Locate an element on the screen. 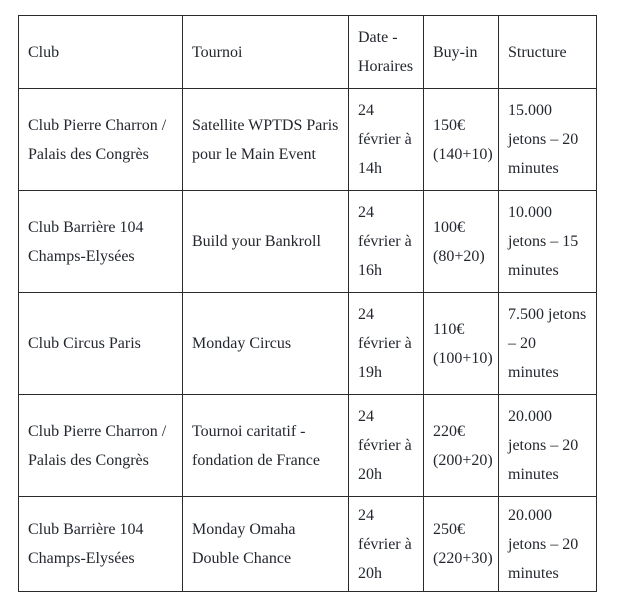  cell-buyin: 150€ (140+10) is located at coordinates (461, 139).